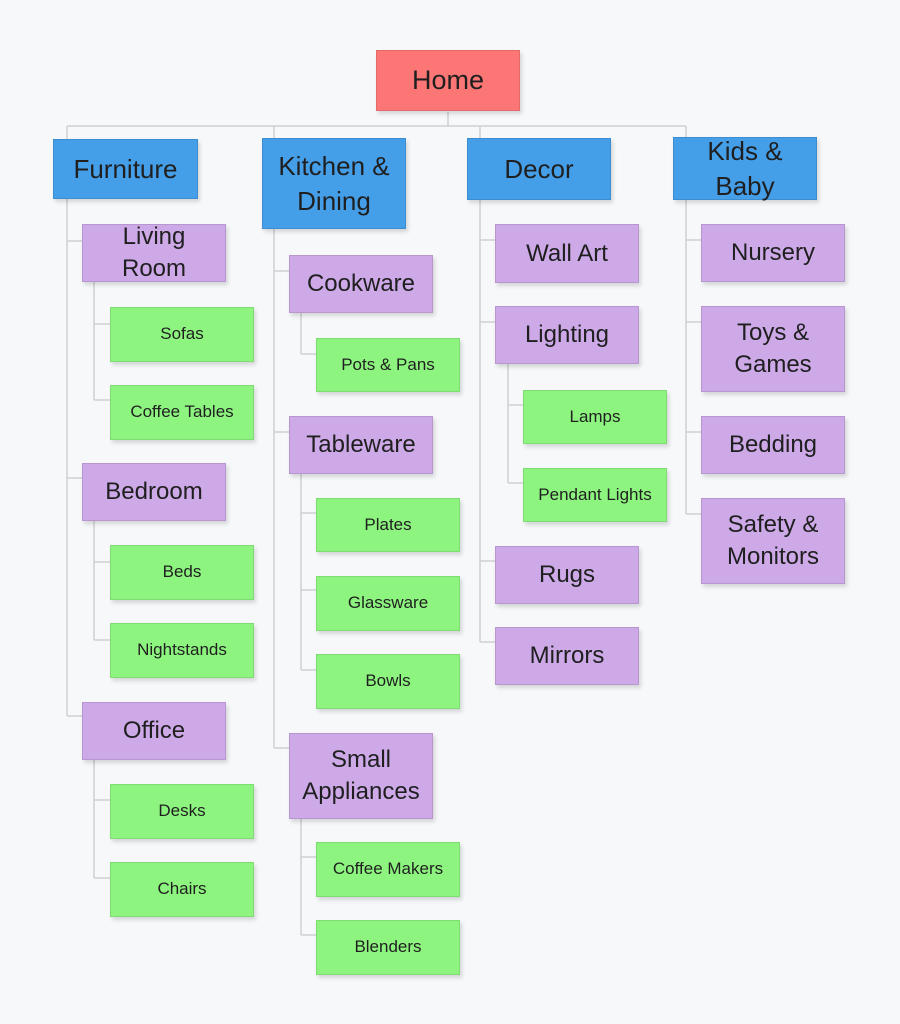  I want to click on node-lighting: Lighting, so click(567, 335).